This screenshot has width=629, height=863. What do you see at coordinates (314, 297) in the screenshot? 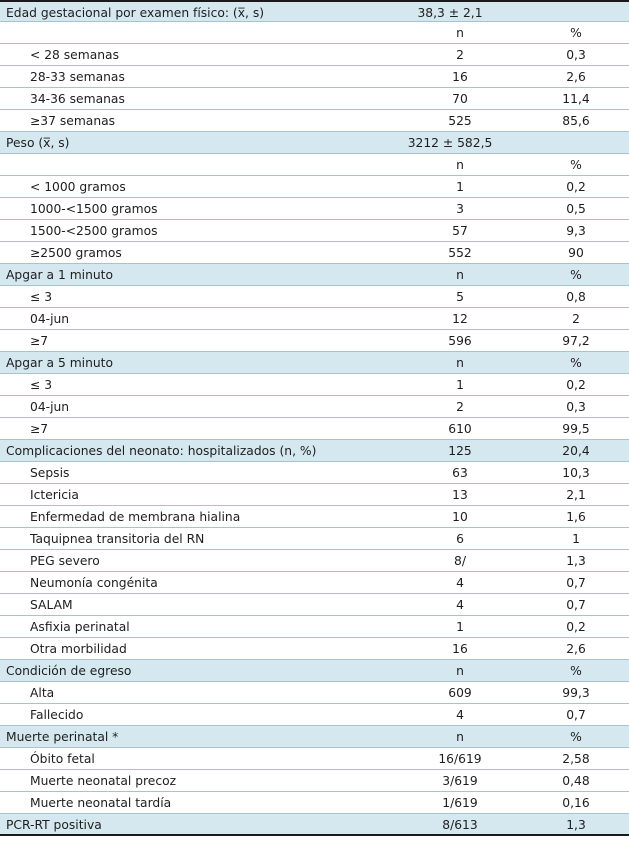
I see `table-row: ≤ 3 5 0,8` at bounding box center [314, 297].